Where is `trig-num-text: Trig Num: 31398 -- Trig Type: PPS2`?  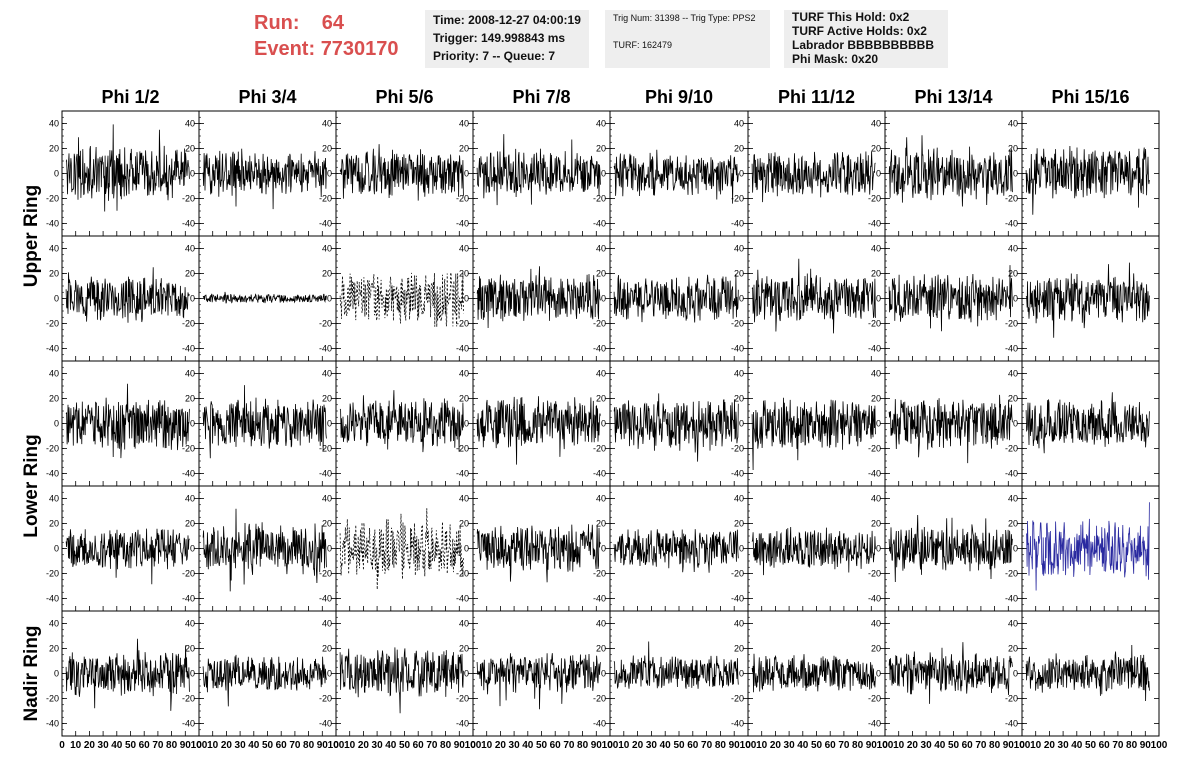
trig-num-text: Trig Num: 31398 -- Trig Type: PPS2 is located at coordinates (684, 18).